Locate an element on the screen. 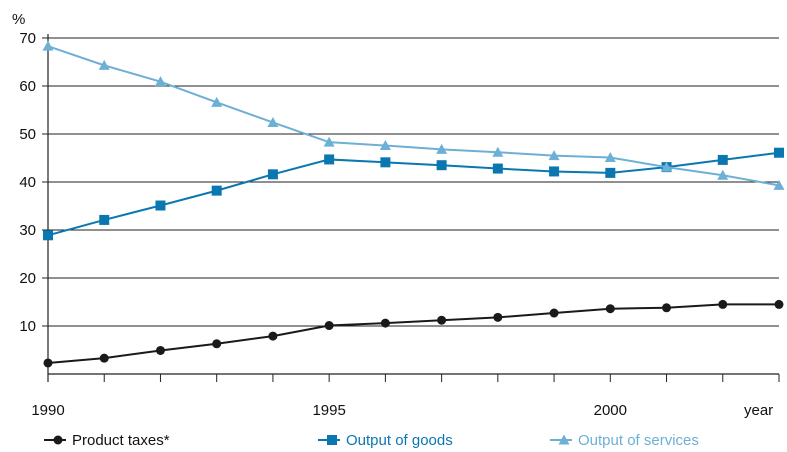 The width and height of the screenshot is (787, 452). series-line is located at coordinates (413, 333).